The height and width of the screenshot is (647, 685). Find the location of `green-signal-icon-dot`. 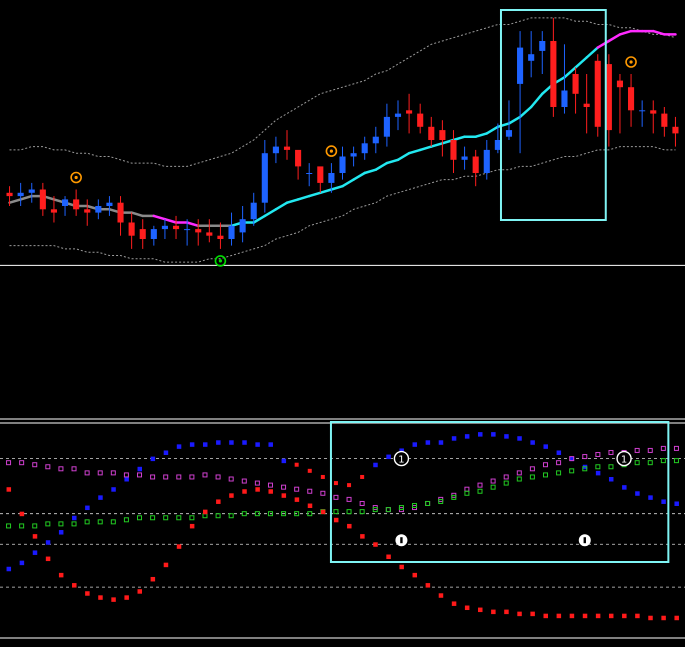

green-signal-icon-dot is located at coordinates (220, 261).